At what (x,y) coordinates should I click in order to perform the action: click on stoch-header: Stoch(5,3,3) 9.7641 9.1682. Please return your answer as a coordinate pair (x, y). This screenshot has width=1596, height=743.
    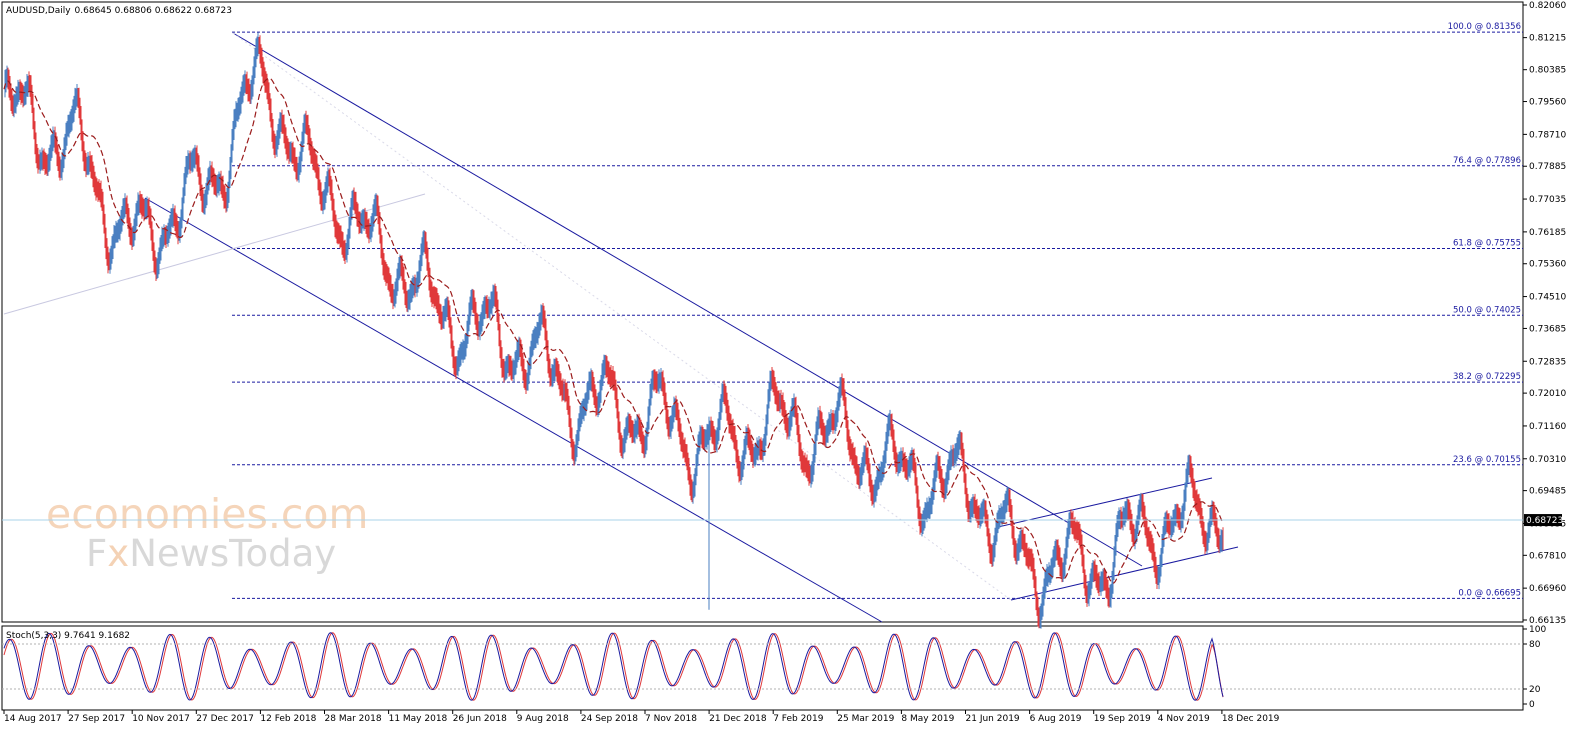
    Looking at the image, I should click on (68, 636).